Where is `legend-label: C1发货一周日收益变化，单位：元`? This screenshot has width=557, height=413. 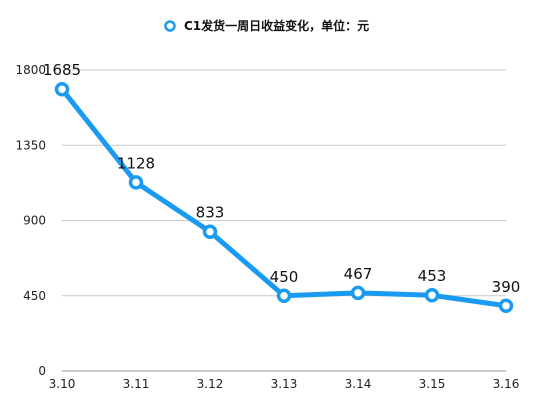 legend-label: C1发货一周日收益变化，单位：元 is located at coordinates (276, 25).